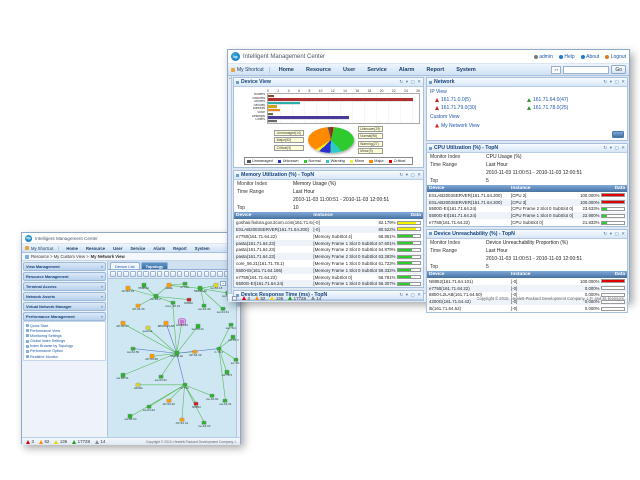 Image resolution: width=640 pixels, height=480 pixels. What do you see at coordinates (64, 316) in the screenshot?
I see `sidebar-item-performance-management: Performance Management` at bounding box center [64, 316].